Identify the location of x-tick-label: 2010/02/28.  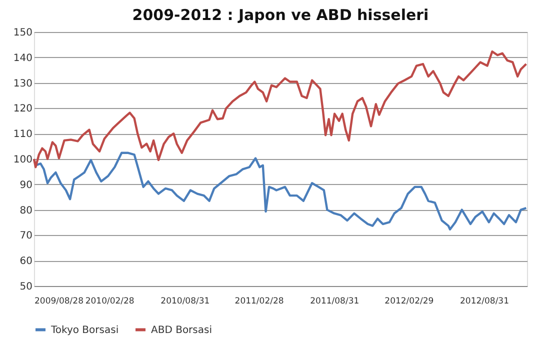
(109, 301).